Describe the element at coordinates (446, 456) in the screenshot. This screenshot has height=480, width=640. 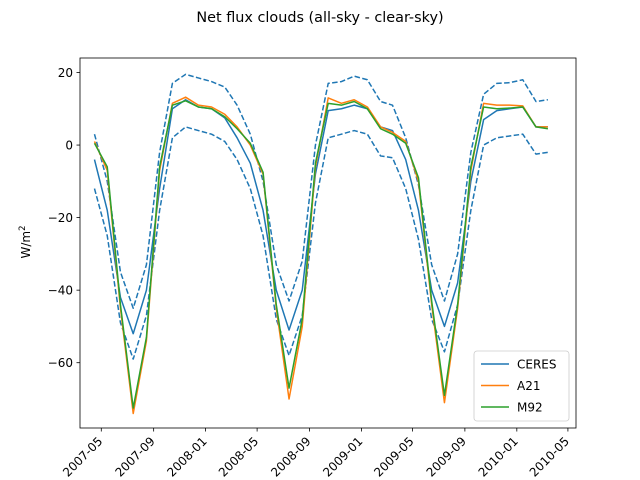
I see `x-tick-label: 2009-09` at that location.